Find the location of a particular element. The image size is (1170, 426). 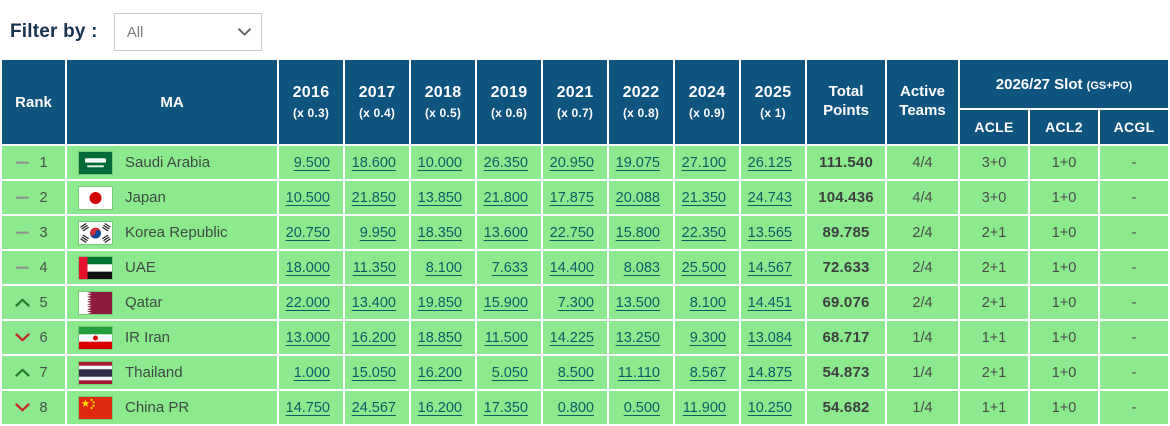

score-cell: 26.125 is located at coordinates (773, 162).